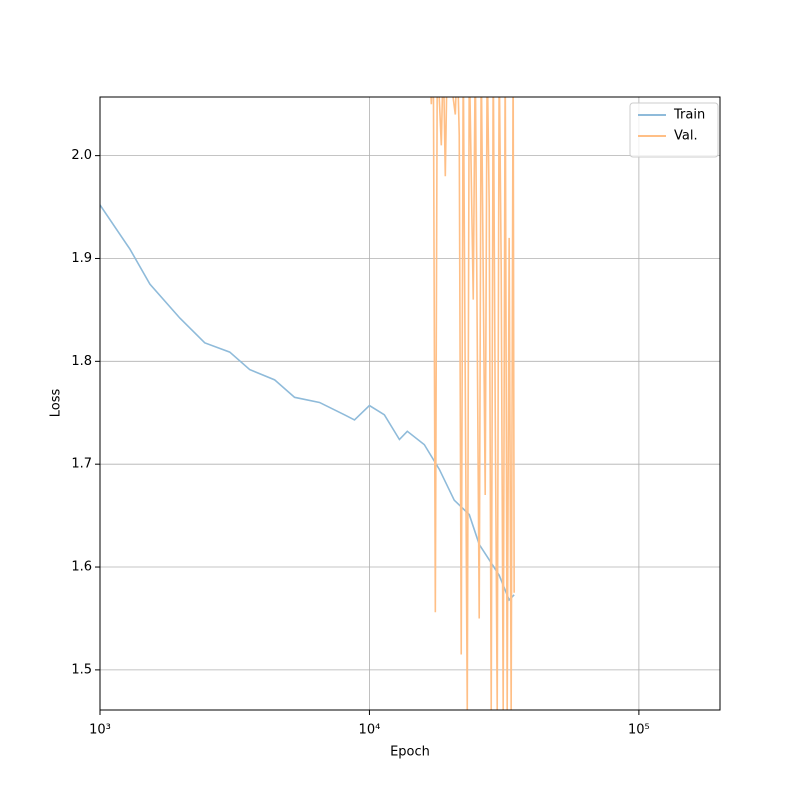  Describe the element at coordinates (410, 752) in the screenshot. I see `x-axis-label: Epoch` at that location.